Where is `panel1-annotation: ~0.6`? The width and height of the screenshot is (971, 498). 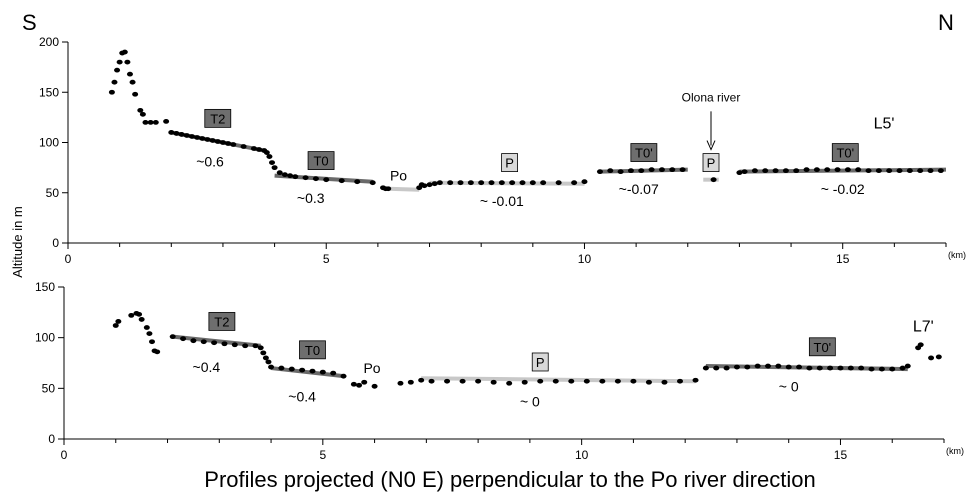 panel1-annotation: ~0.6 is located at coordinates (210, 162).